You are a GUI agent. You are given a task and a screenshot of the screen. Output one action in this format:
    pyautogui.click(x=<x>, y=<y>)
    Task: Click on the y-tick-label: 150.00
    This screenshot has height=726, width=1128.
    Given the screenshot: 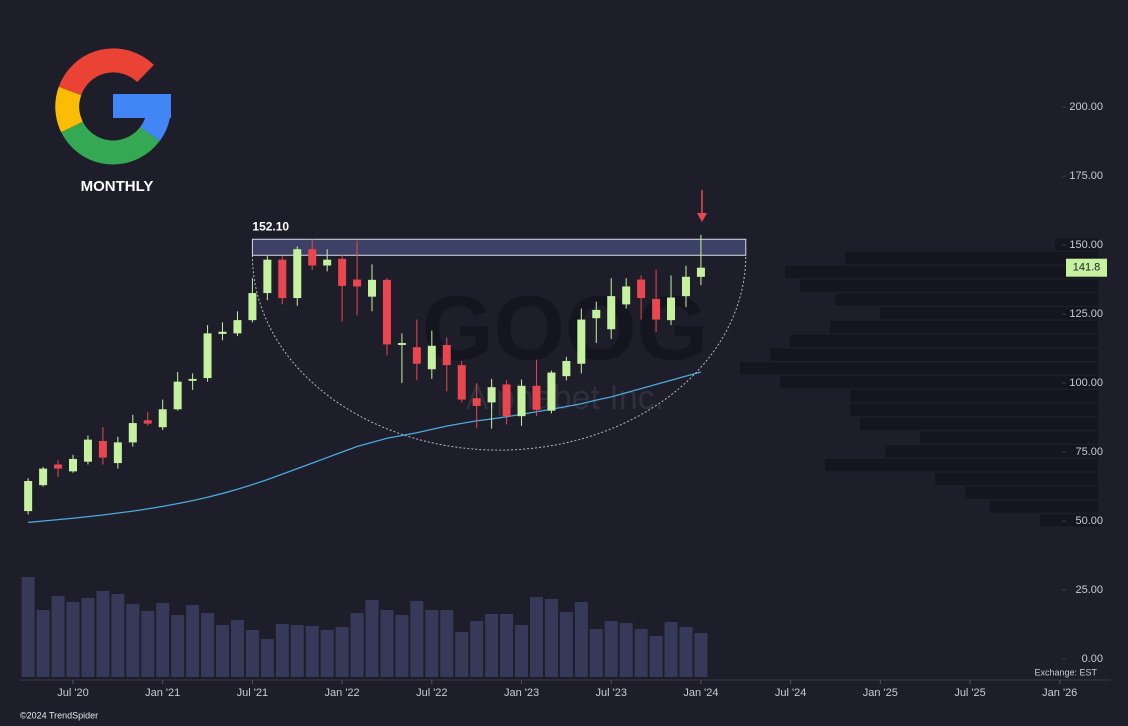 What is the action you would take?
    pyautogui.click(x=1086, y=245)
    